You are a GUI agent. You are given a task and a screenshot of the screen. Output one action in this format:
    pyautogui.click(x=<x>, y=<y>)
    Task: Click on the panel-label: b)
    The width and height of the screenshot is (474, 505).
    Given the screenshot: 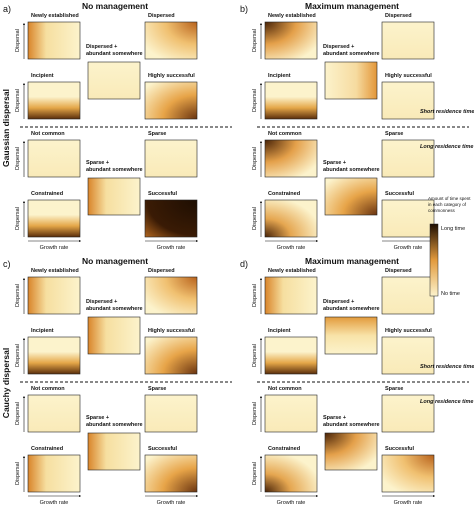 What is the action you would take?
    pyautogui.click(x=244, y=9)
    